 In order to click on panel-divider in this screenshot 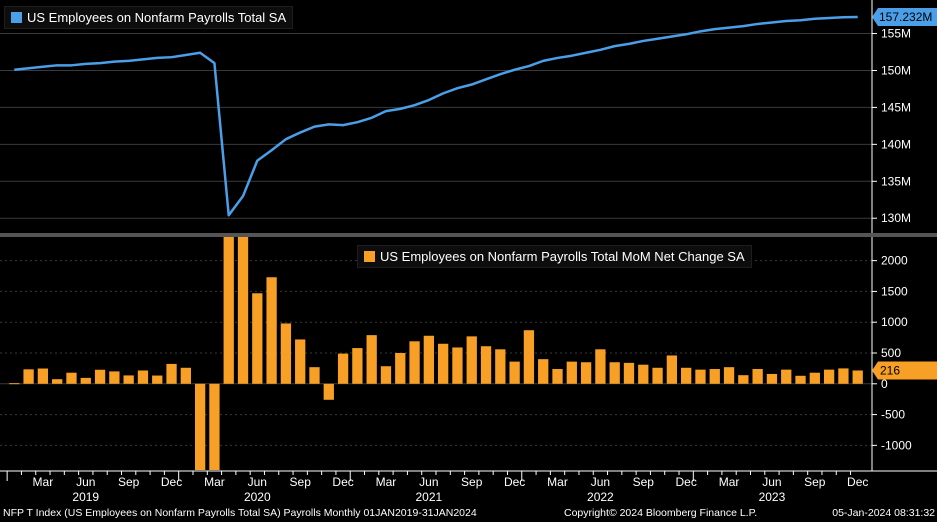, I will do `click(468, 235)`.